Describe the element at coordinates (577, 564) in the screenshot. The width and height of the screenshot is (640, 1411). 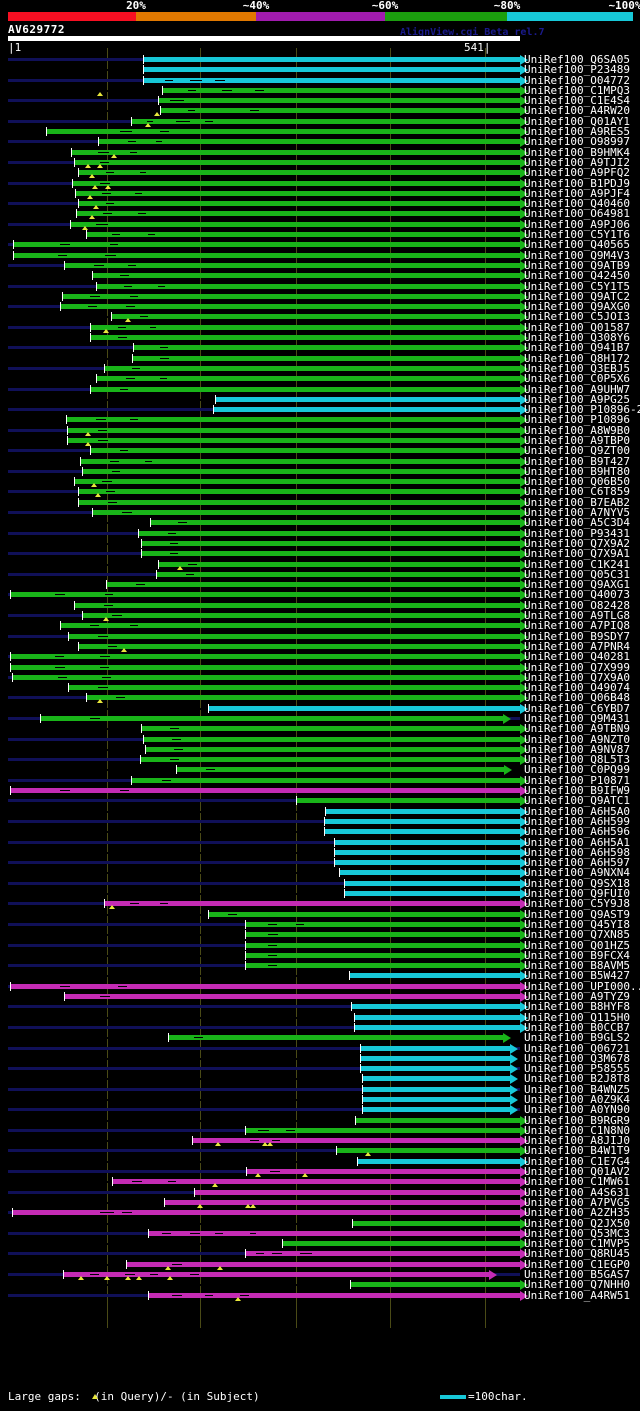
I see `subject-label: UniRef100_C1K241` at that location.